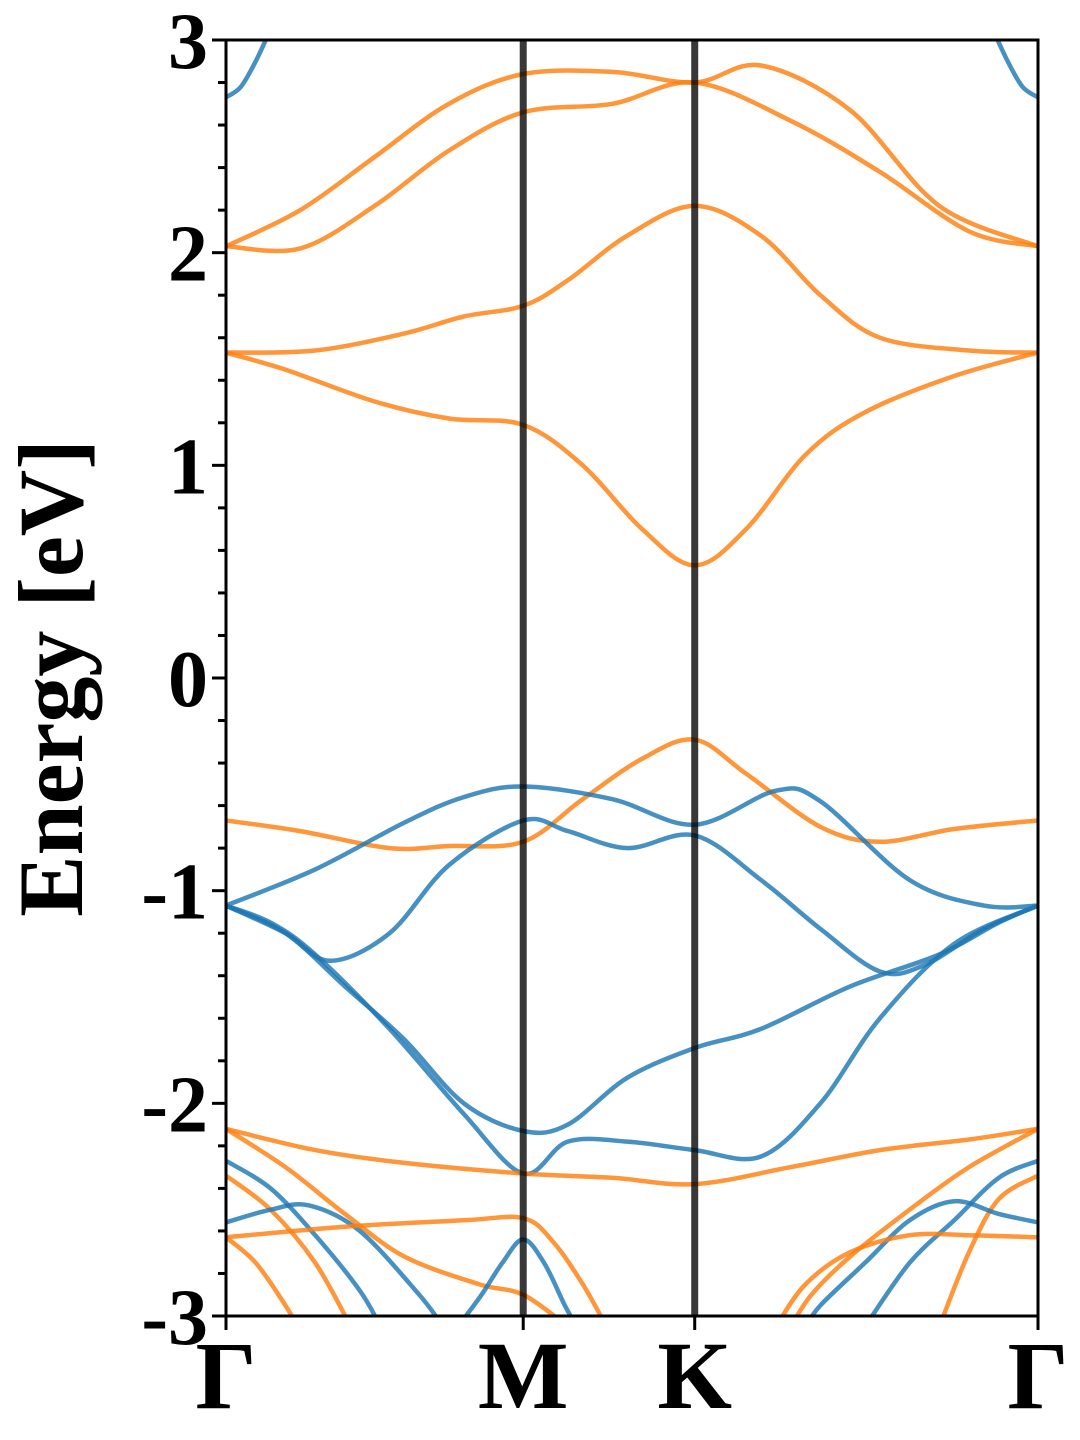 The width and height of the screenshot is (1080, 1440). What do you see at coordinates (188, 43) in the screenshot?
I see `y-tick-label: 3` at bounding box center [188, 43].